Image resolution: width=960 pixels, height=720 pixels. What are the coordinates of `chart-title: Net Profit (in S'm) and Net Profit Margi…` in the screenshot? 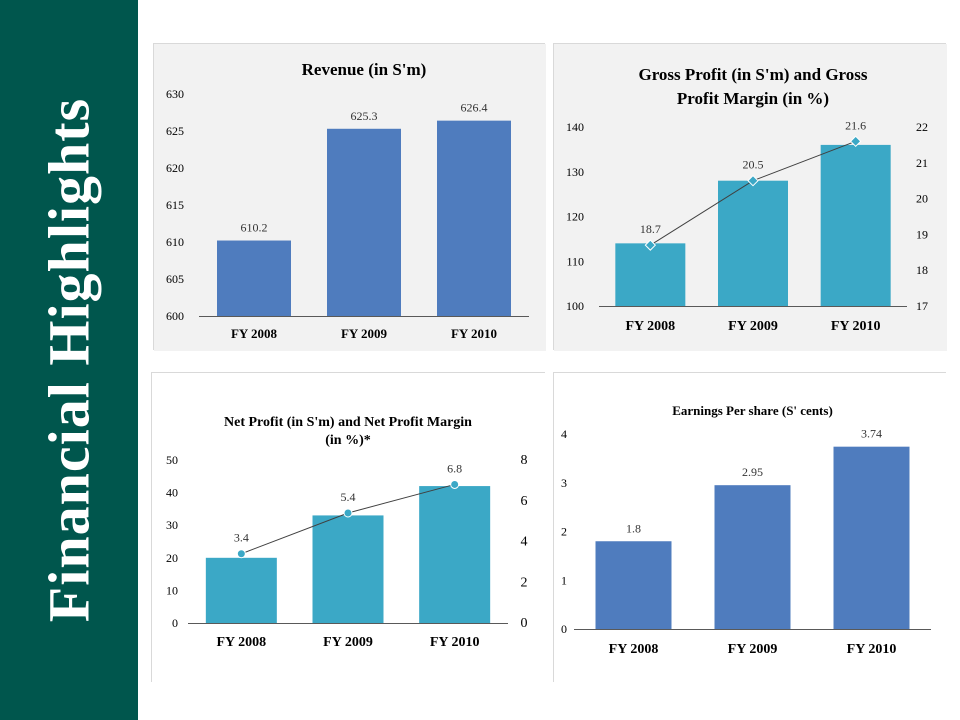 It's located at (348, 431).